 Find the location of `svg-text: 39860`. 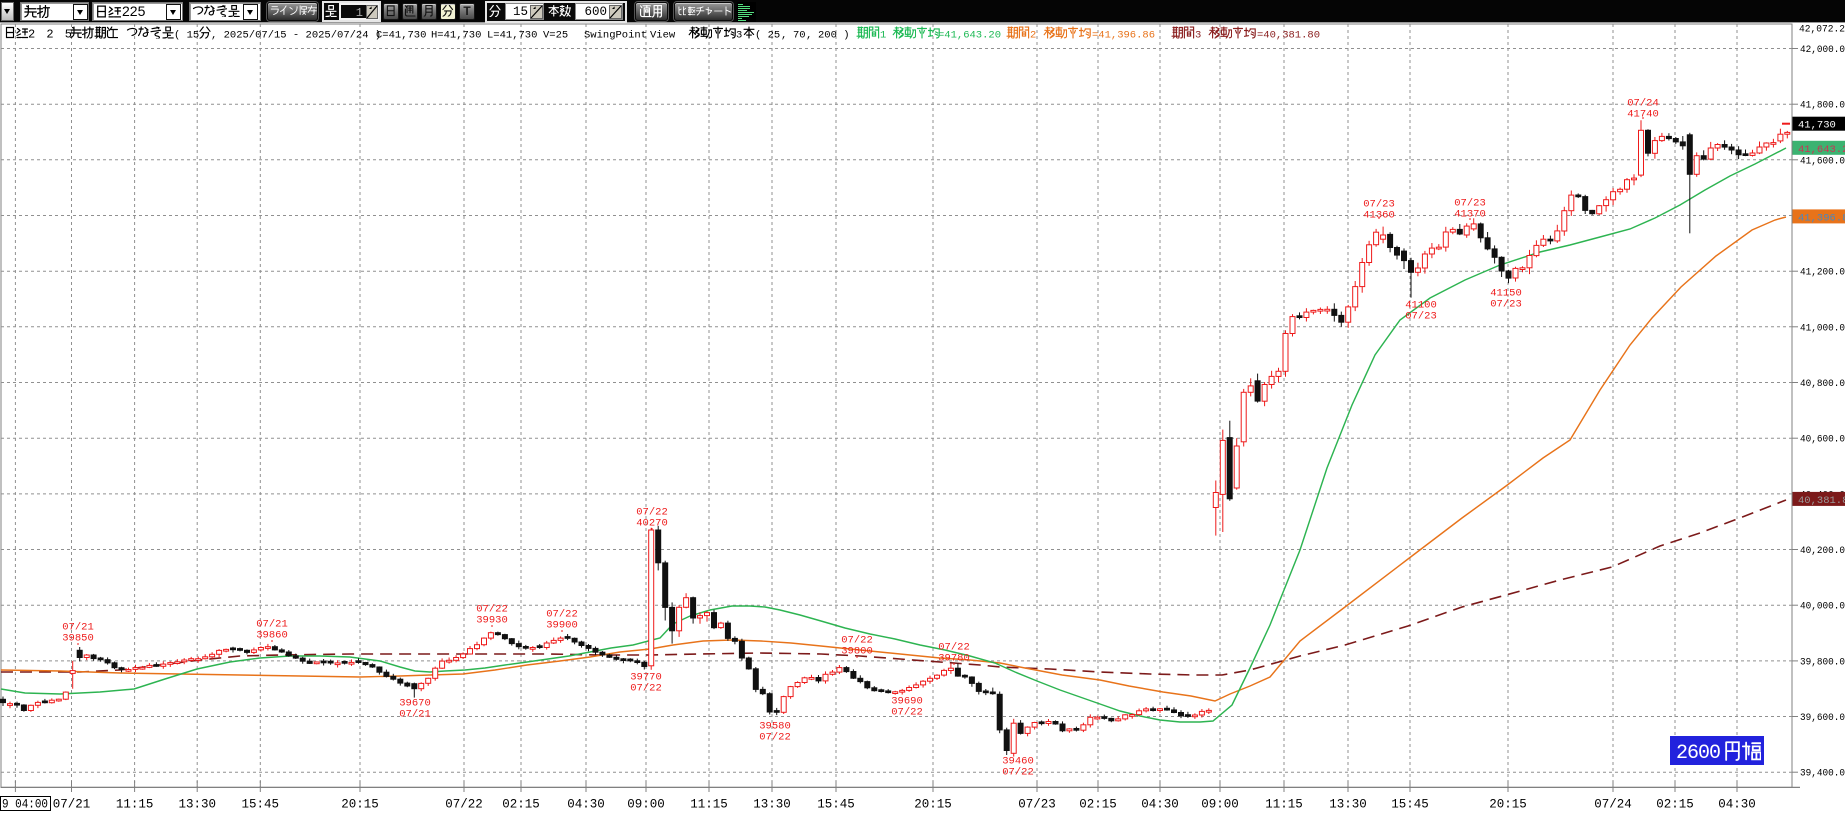

svg-text: 39860 is located at coordinates (272, 636).